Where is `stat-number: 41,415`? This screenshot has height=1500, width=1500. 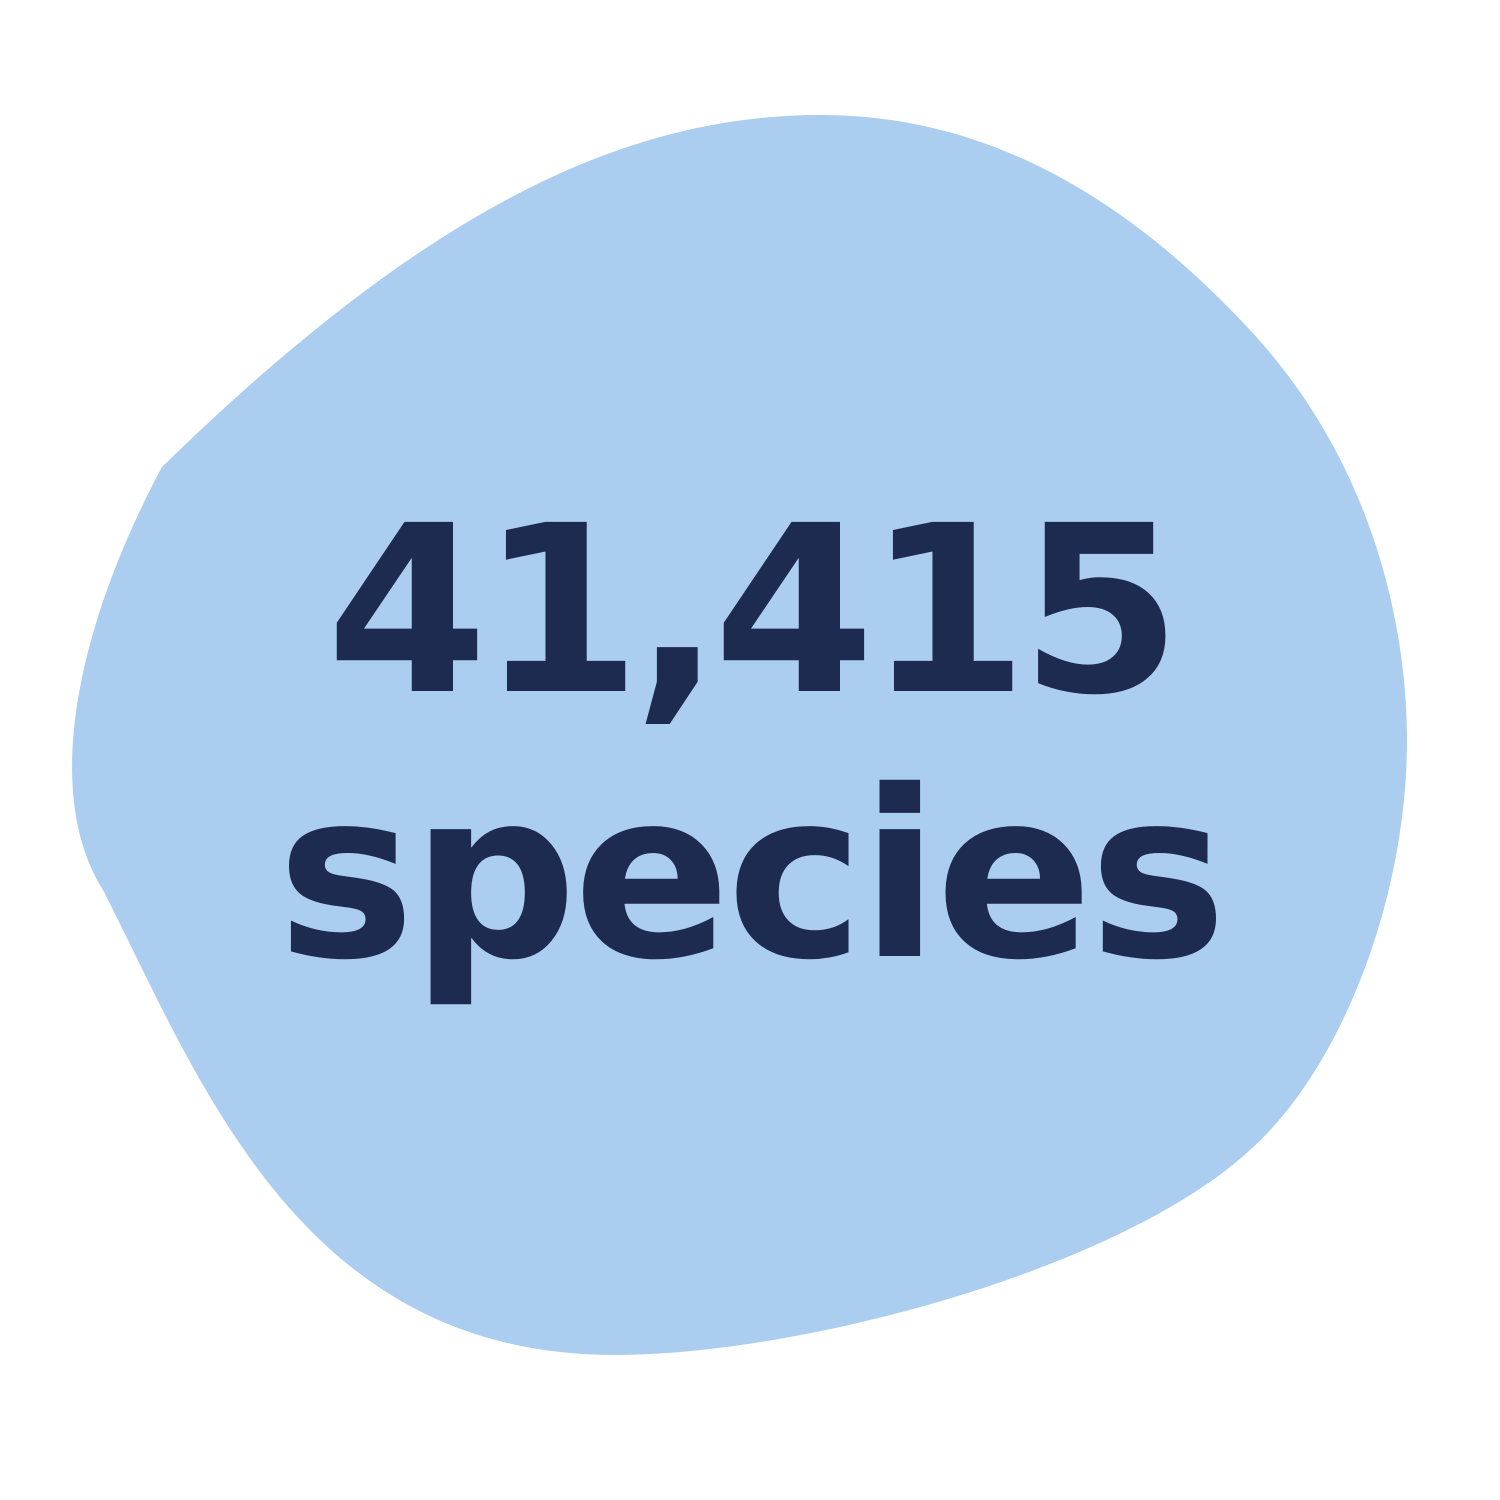
stat-number: 41,415 is located at coordinates (753, 611).